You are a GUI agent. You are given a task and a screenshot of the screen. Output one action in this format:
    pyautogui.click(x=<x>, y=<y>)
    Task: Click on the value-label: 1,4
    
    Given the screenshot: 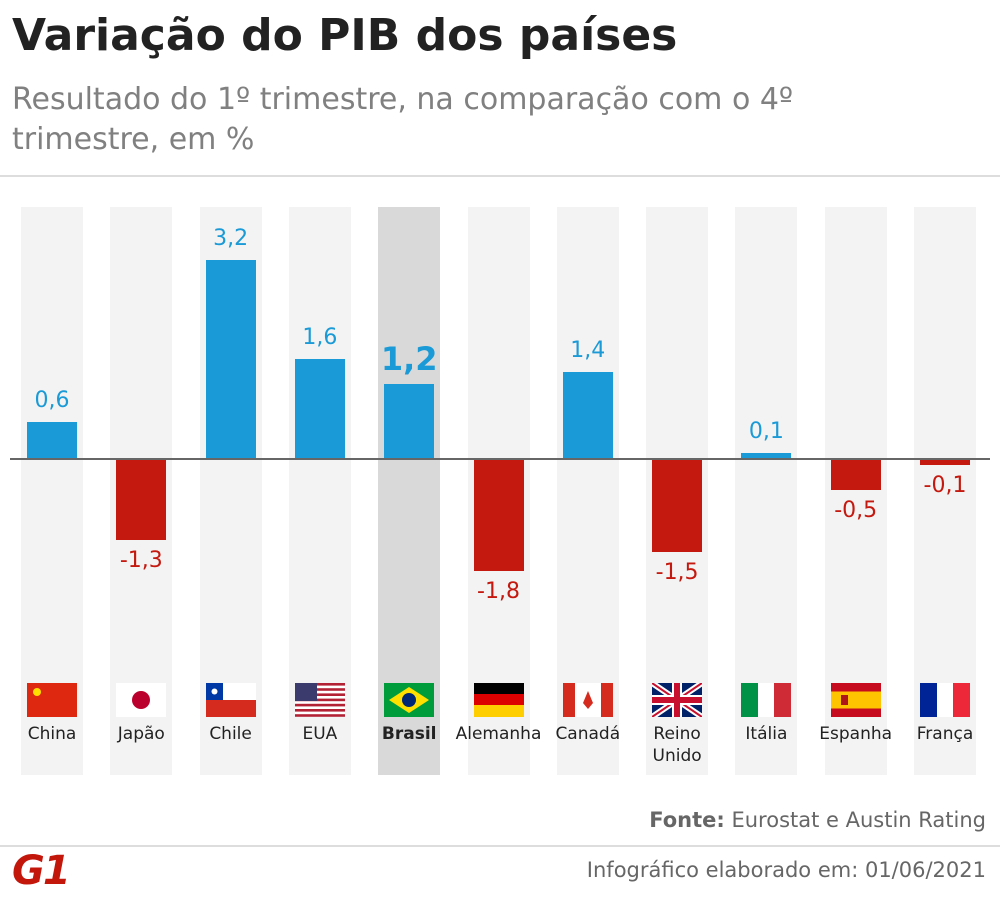 What is the action you would take?
    pyautogui.click(x=588, y=350)
    